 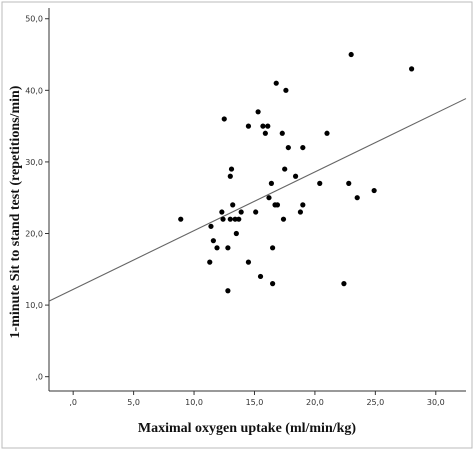 I want to click on x-axis-title: Maximal oxygen uptake (ml/min/kg), so click(x=247, y=428).